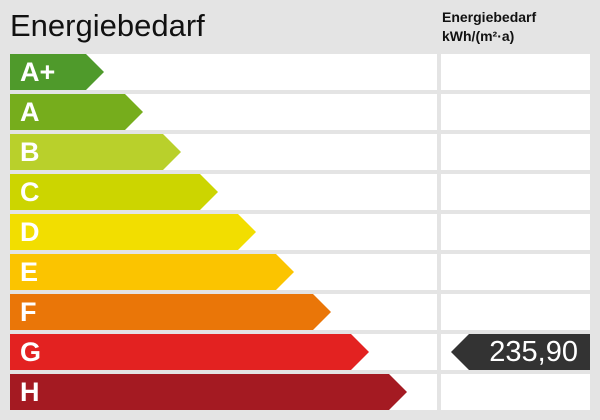 This screenshot has height=420, width=600. Describe the element at coordinates (114, 192) in the screenshot. I see `energy-class-arrow: C` at that location.